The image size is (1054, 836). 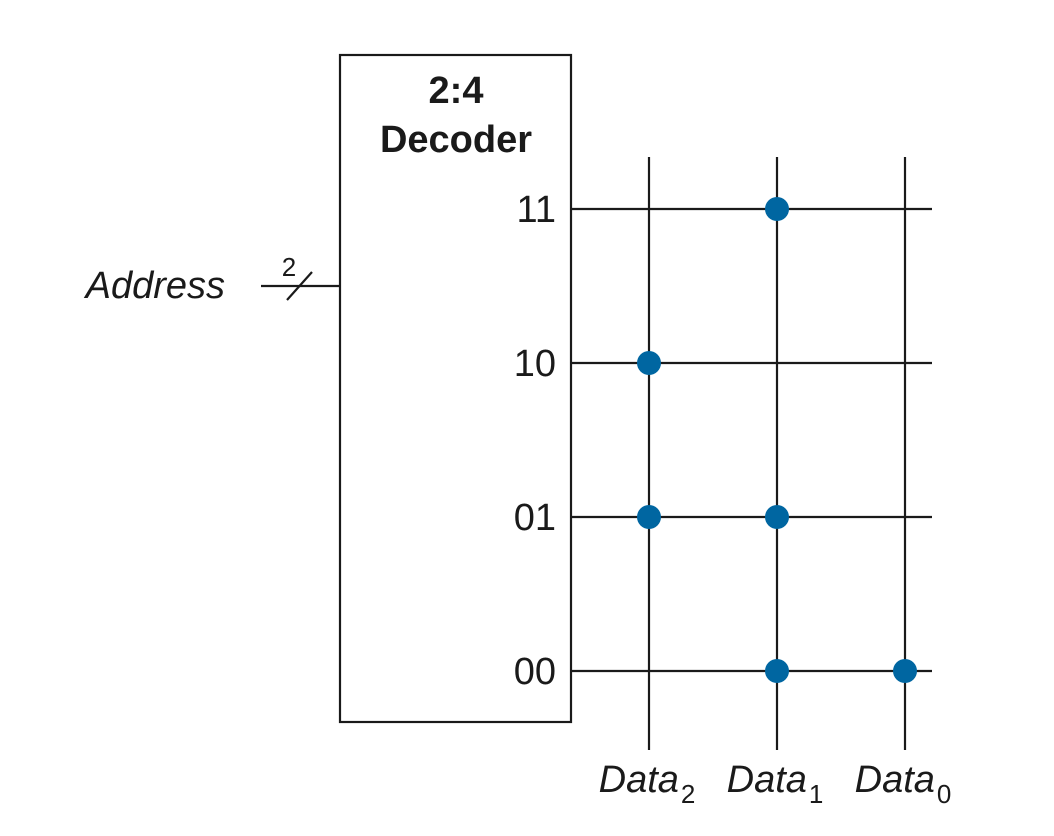 I want to click on bit-line-label-index: 2, so click(x=688, y=794).